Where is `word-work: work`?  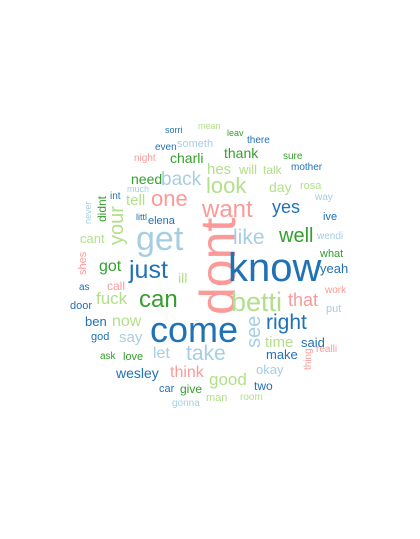 word-work: work is located at coordinates (336, 290).